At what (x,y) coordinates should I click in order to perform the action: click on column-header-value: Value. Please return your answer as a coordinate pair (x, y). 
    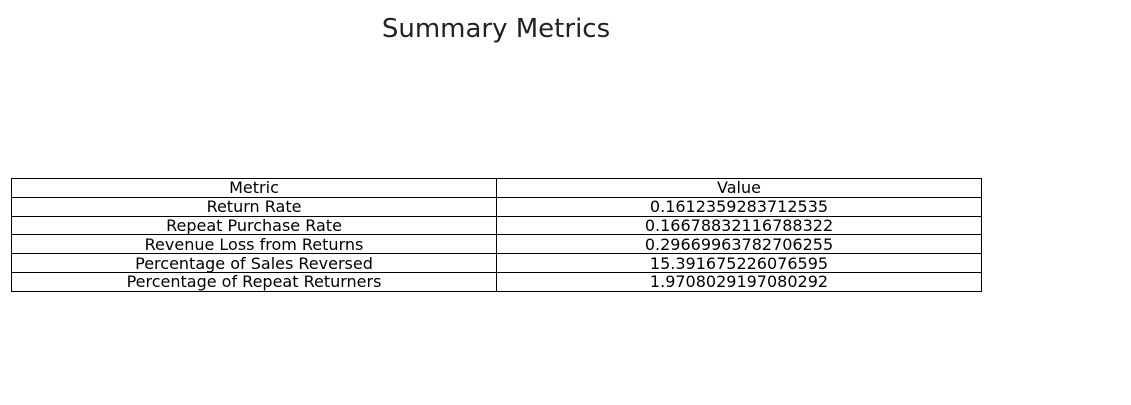
    Looking at the image, I should click on (739, 188).